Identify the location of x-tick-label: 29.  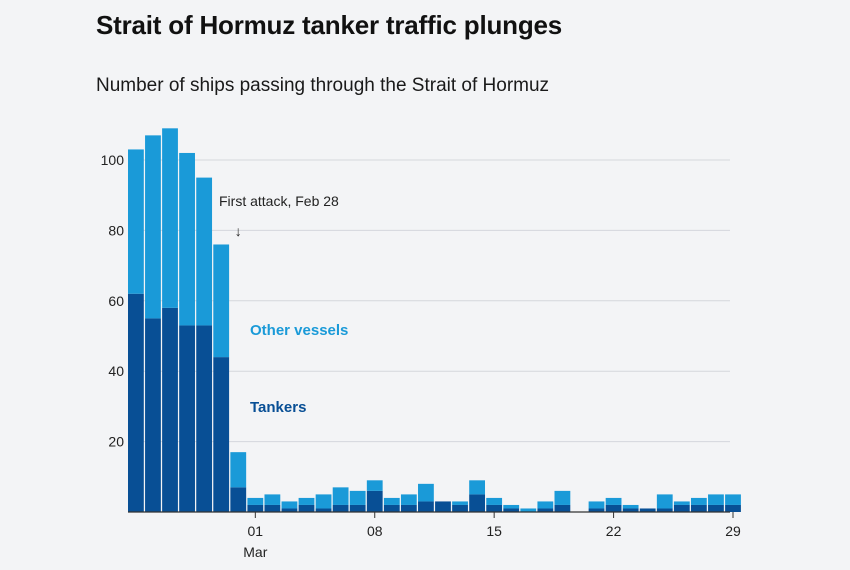
(733, 531).